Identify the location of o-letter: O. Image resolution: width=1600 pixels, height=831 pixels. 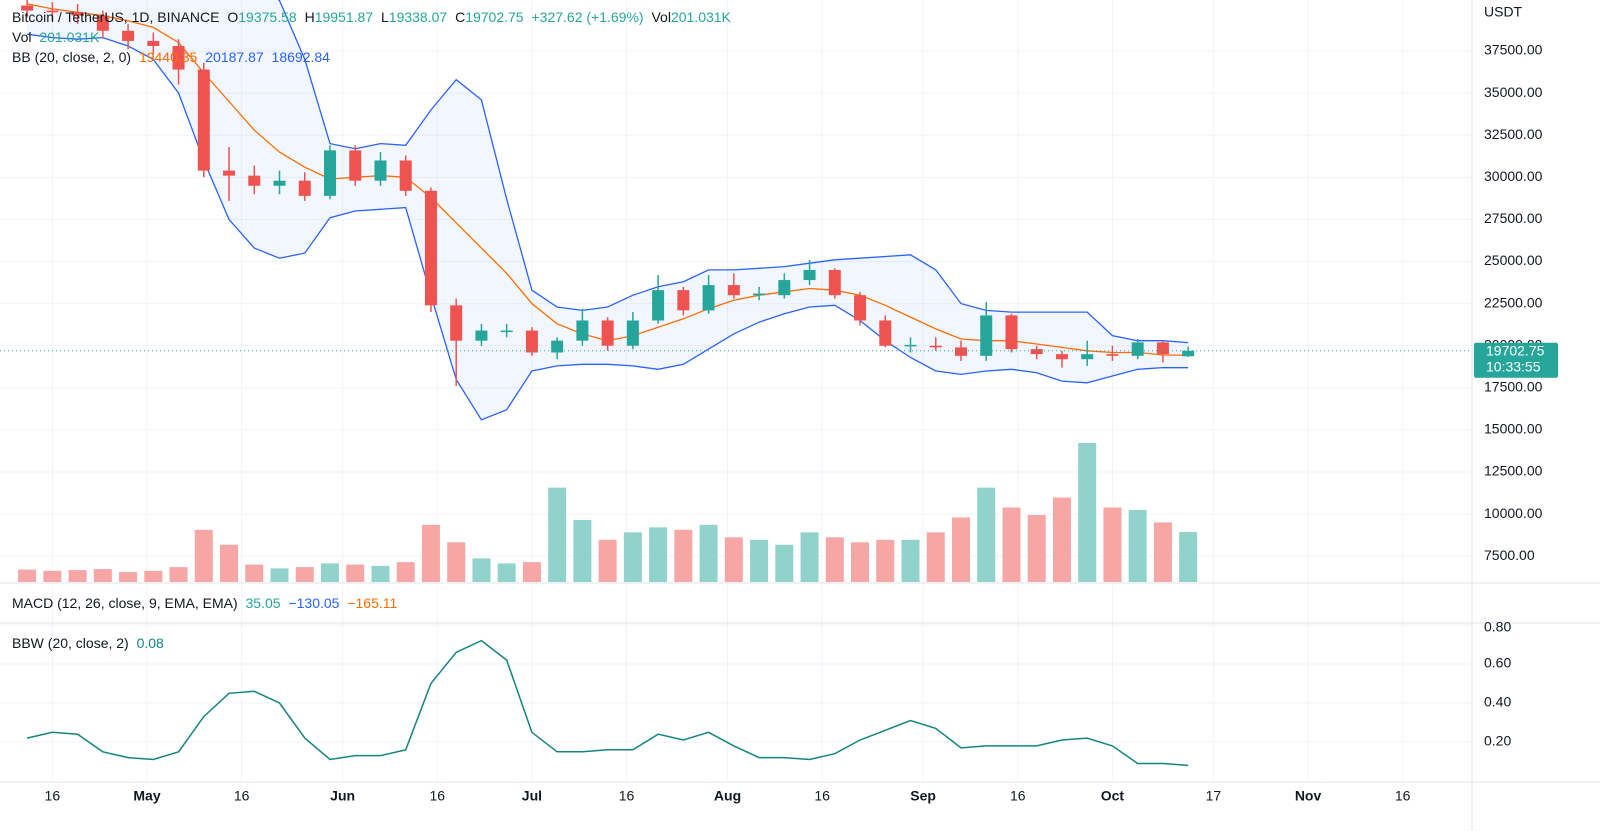
(232, 17).